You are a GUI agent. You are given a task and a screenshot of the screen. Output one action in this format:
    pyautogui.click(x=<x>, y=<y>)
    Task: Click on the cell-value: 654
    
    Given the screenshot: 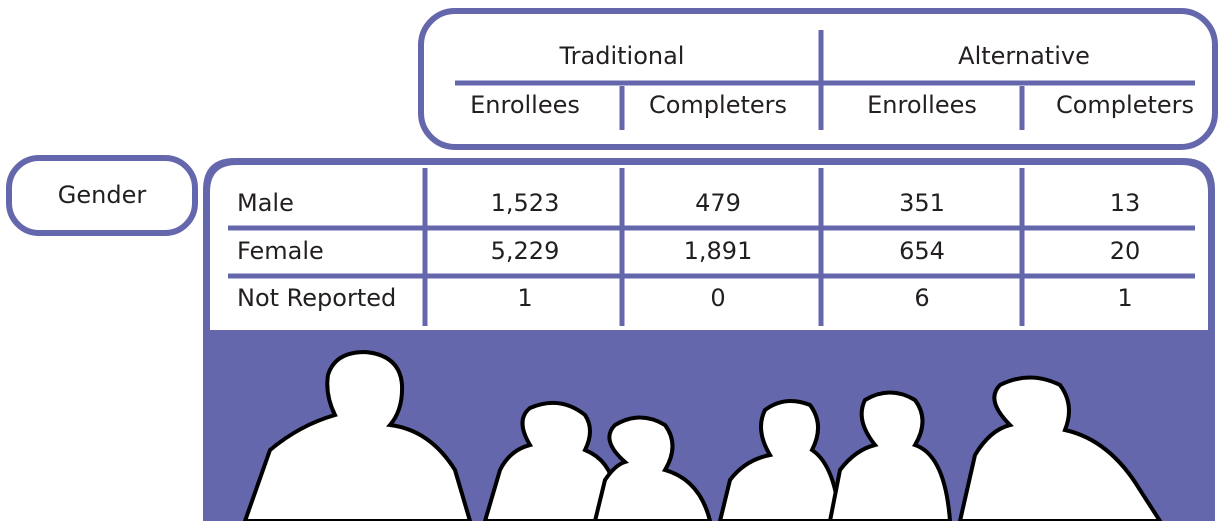 What is the action you would take?
    pyautogui.click(x=922, y=251)
    